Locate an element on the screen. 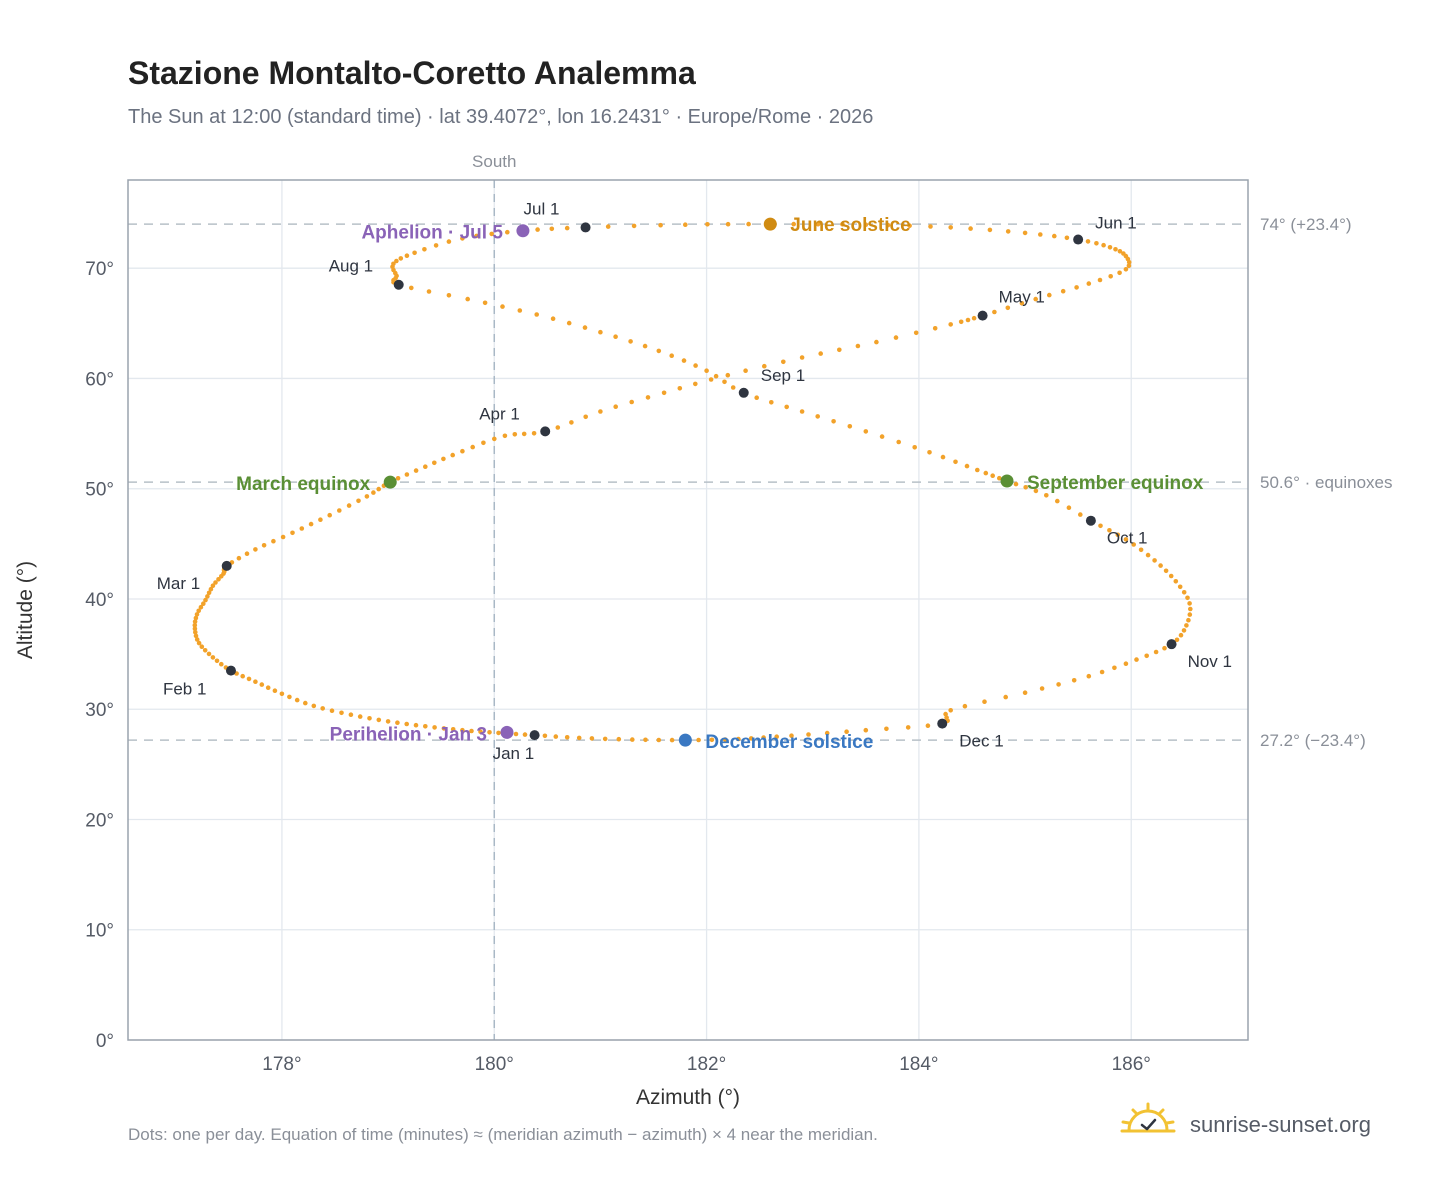 The image size is (1448, 1188). month-label: May 1 is located at coordinates (1022, 297).